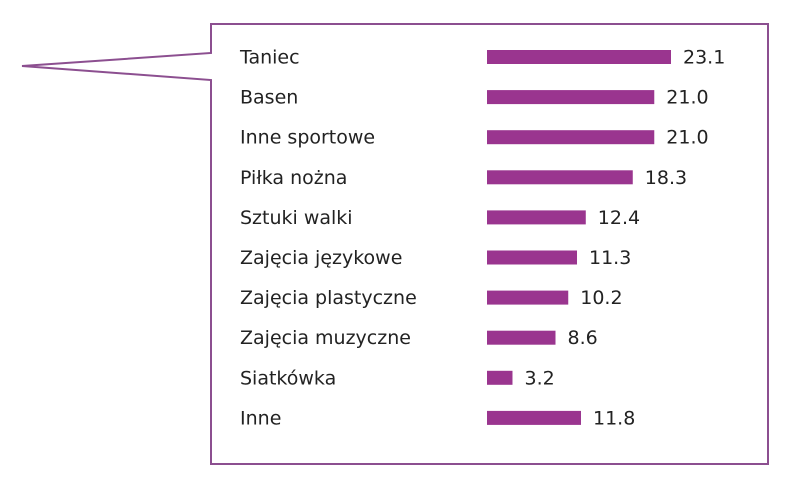 The height and width of the screenshot is (486, 790). What do you see at coordinates (666, 178) in the screenshot?
I see `value-label: 18.3` at bounding box center [666, 178].